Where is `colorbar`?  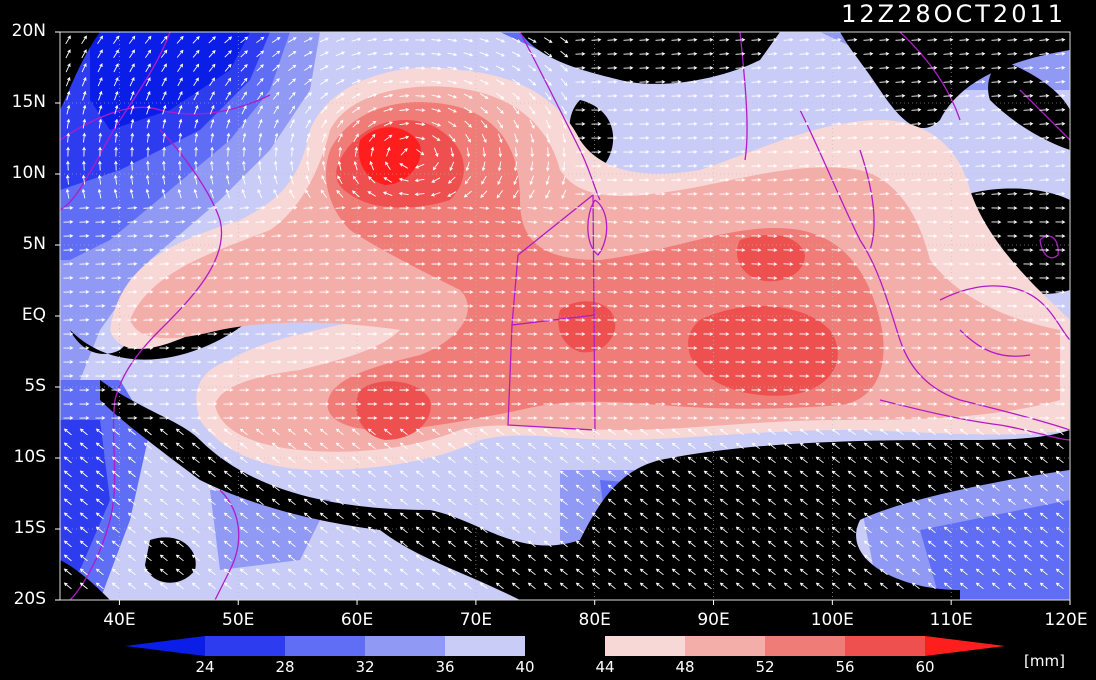
colorbar is located at coordinates (565, 646).